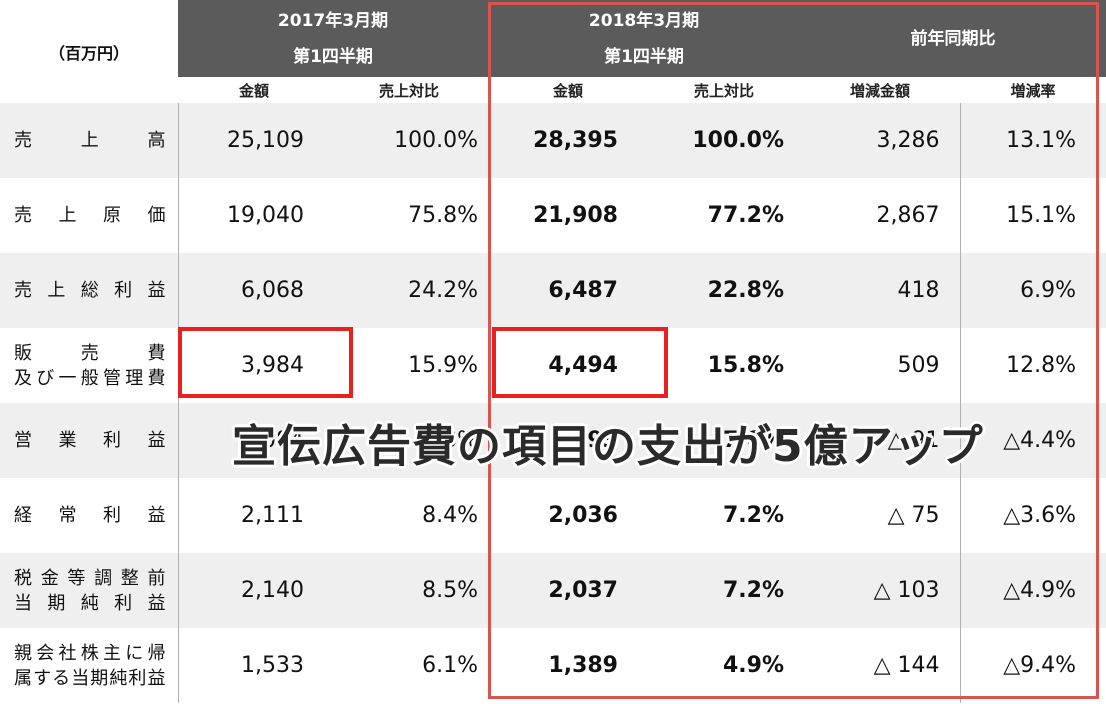  What do you see at coordinates (253, 590) in the screenshot?
I see `amount-2017-cell: 2,140` at bounding box center [253, 590].